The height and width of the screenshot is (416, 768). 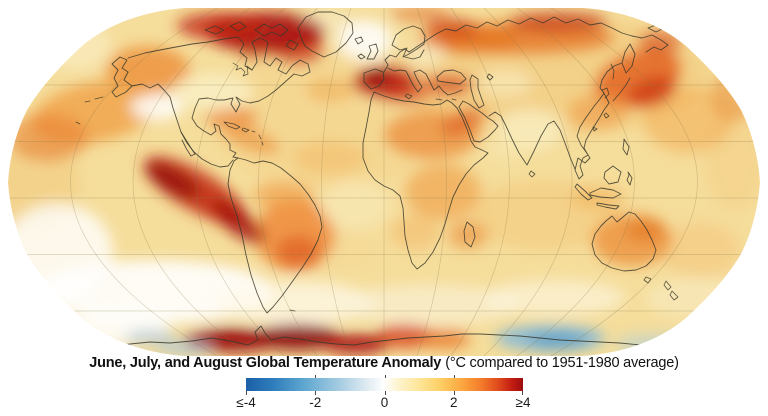 What do you see at coordinates (453, 402) in the screenshot?
I see `colorbar-label: 2` at bounding box center [453, 402].